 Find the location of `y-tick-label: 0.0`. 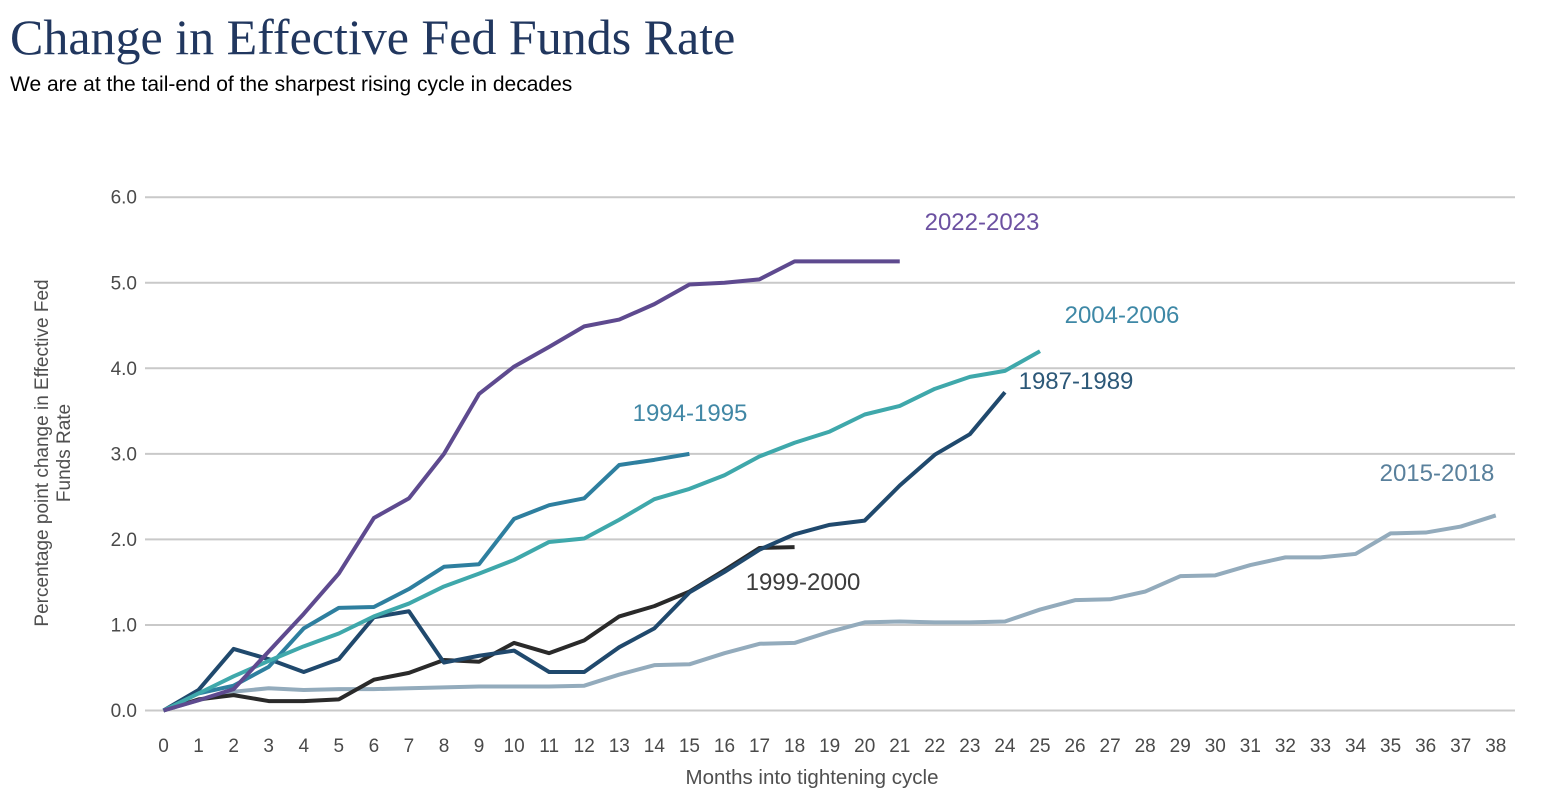

y-tick-label: 0.0 is located at coordinates (124, 711).